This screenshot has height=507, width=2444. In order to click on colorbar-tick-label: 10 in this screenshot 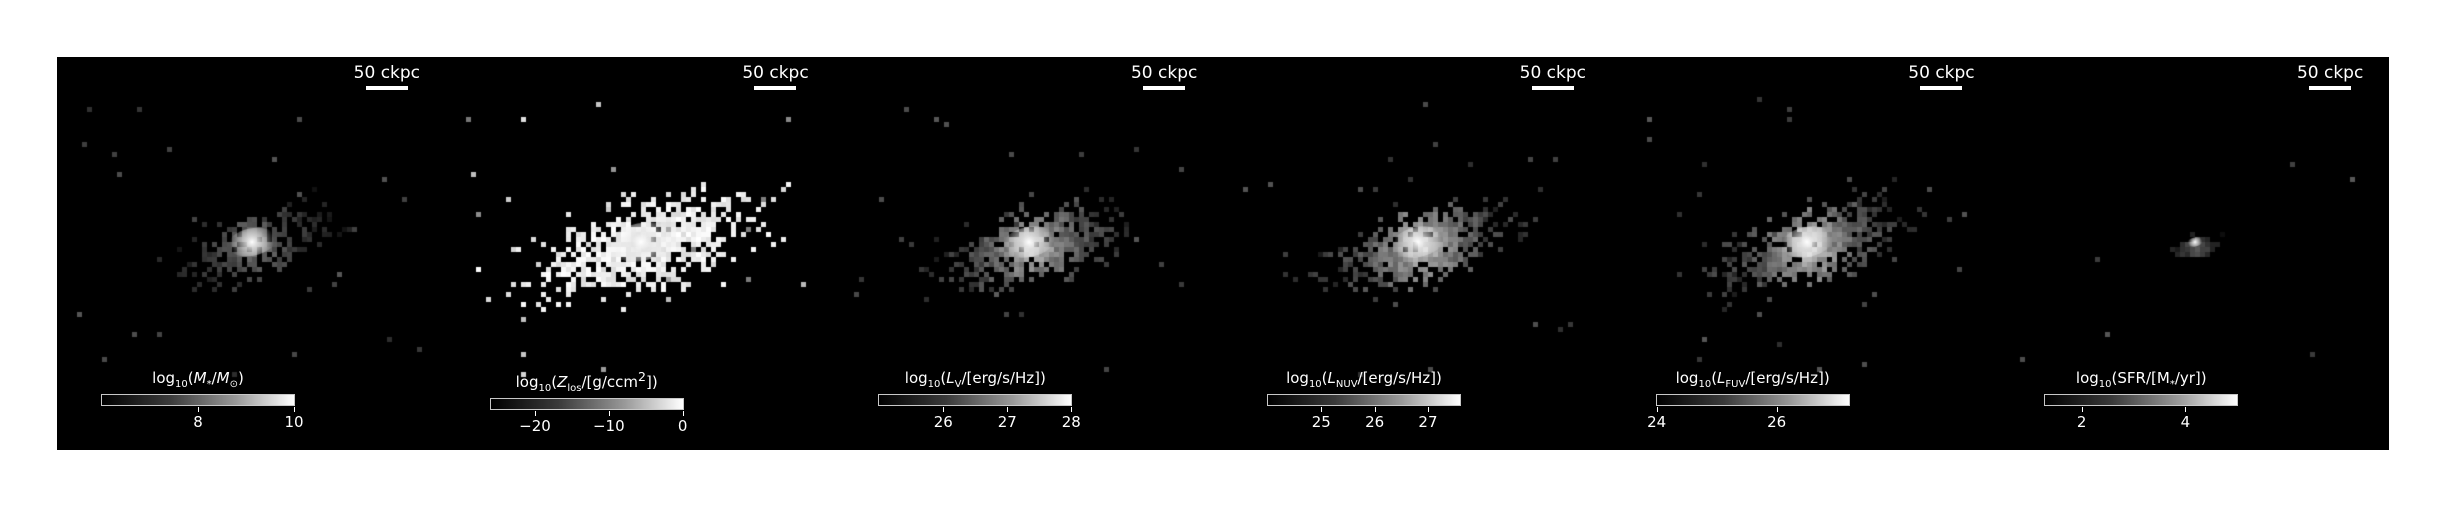, I will do `click(294, 422)`.